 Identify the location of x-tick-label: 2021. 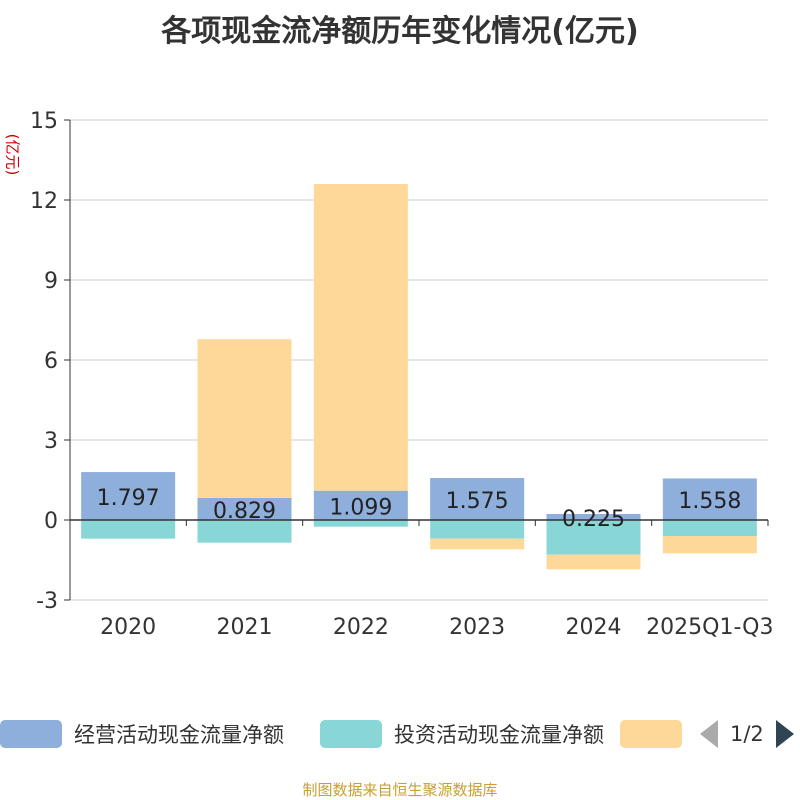
(245, 627).